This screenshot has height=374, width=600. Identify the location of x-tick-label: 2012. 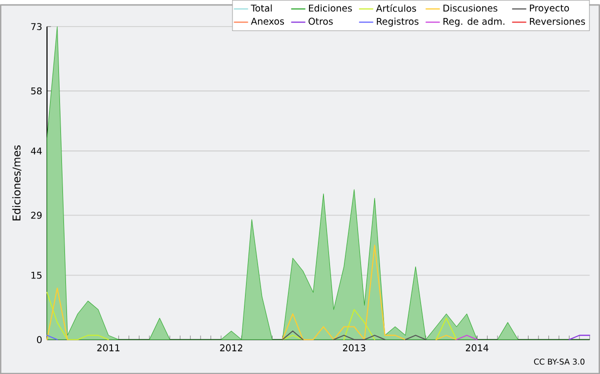
(231, 348).